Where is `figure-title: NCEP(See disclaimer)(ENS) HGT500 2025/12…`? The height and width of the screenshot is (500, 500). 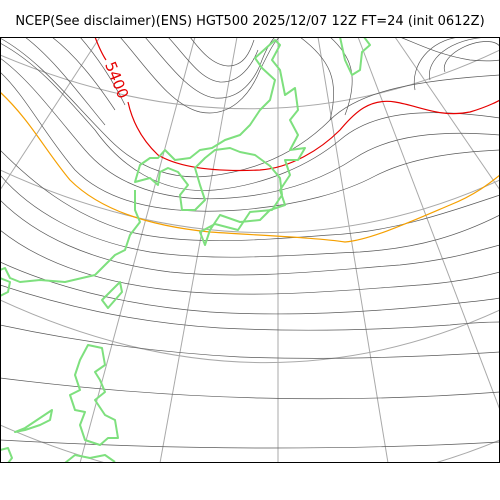 figure-title: NCEP(See disclaimer)(ENS) HGT500 2025/12… is located at coordinates (250, 21).